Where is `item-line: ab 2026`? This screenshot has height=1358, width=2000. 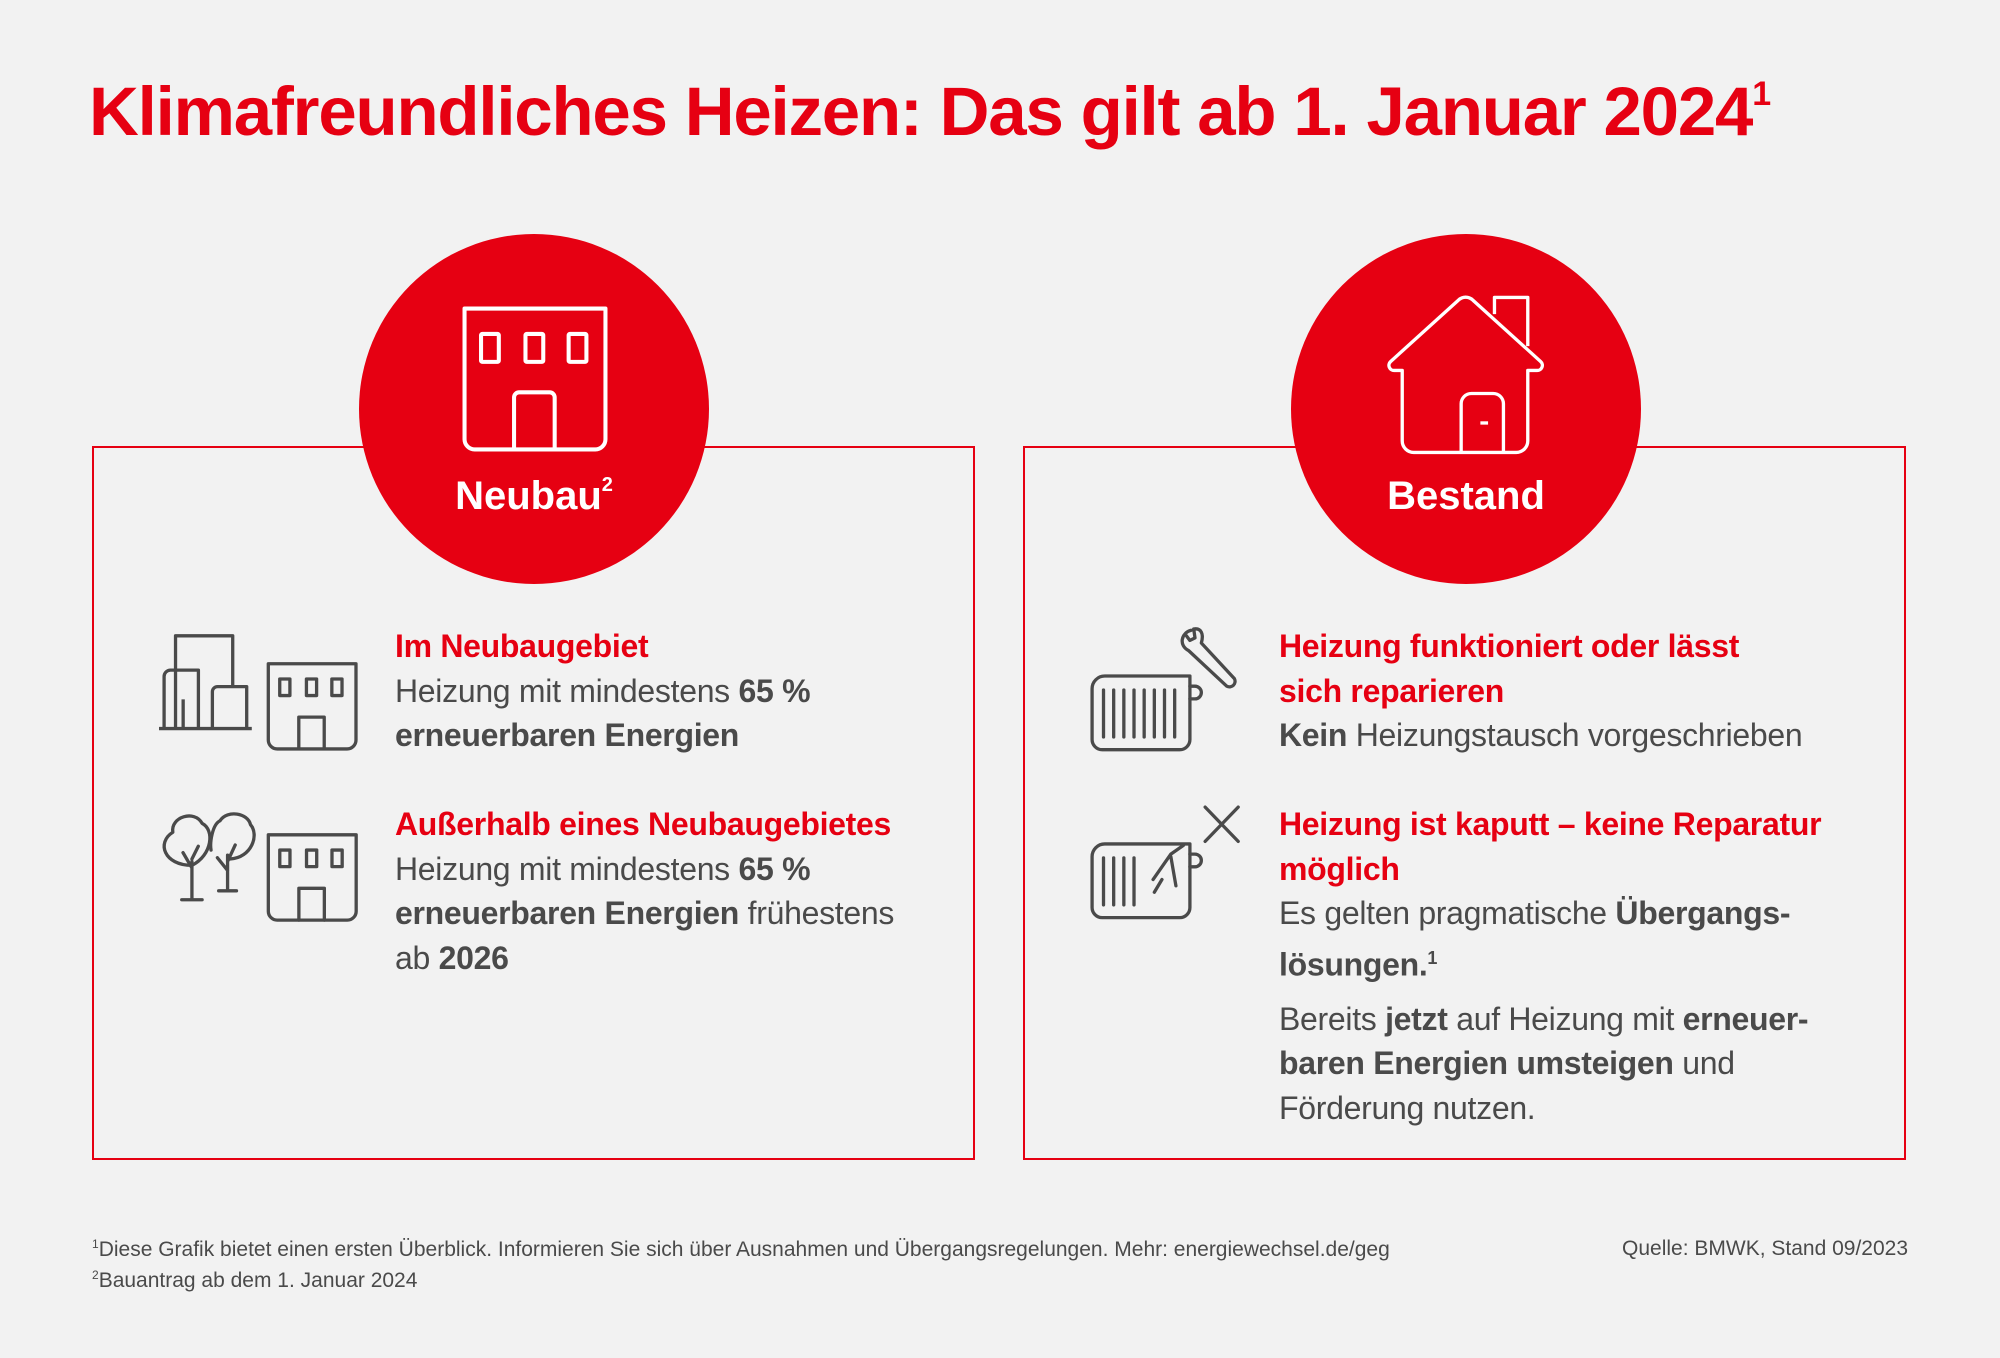
item-line: ab 2026 is located at coordinates (452, 957).